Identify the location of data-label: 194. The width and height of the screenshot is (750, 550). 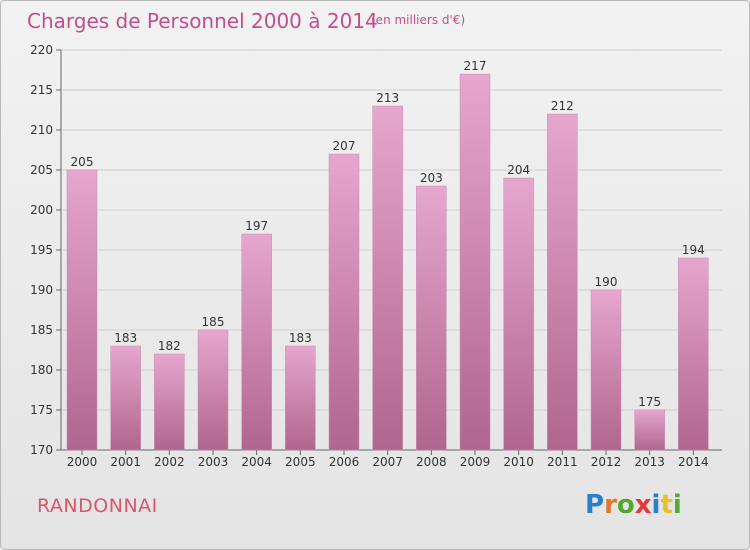
(693, 250).